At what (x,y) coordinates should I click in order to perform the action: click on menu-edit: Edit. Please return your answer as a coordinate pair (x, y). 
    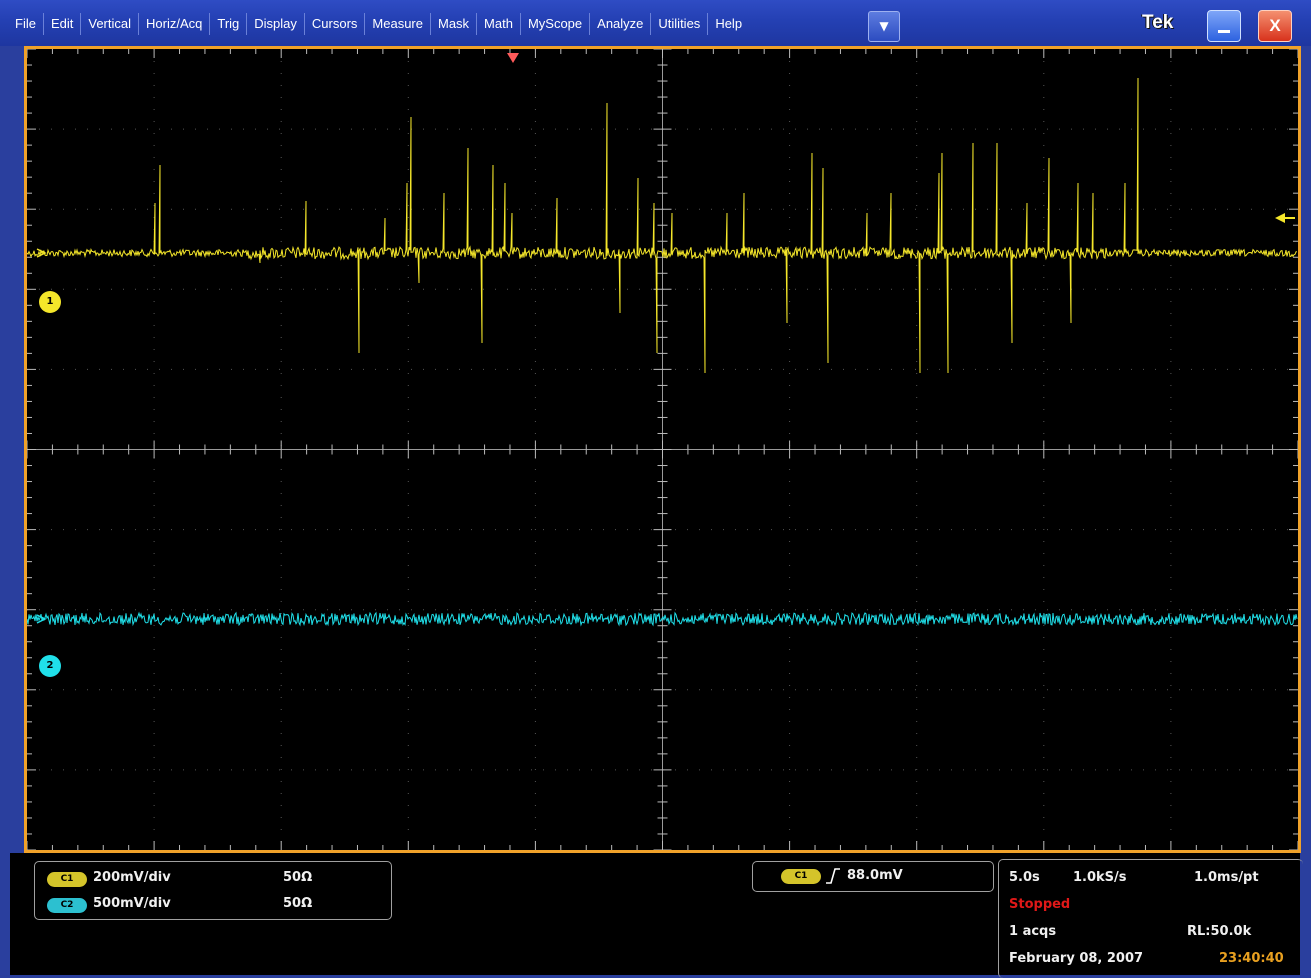
    Looking at the image, I should click on (63, 24).